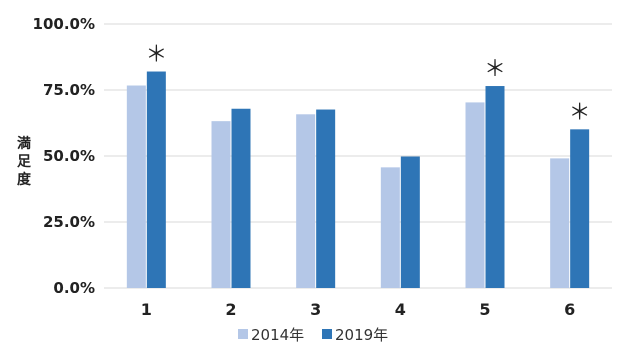 The height and width of the screenshot is (346, 617). I want to click on y-tick-label: 0.0%, so click(74, 288).